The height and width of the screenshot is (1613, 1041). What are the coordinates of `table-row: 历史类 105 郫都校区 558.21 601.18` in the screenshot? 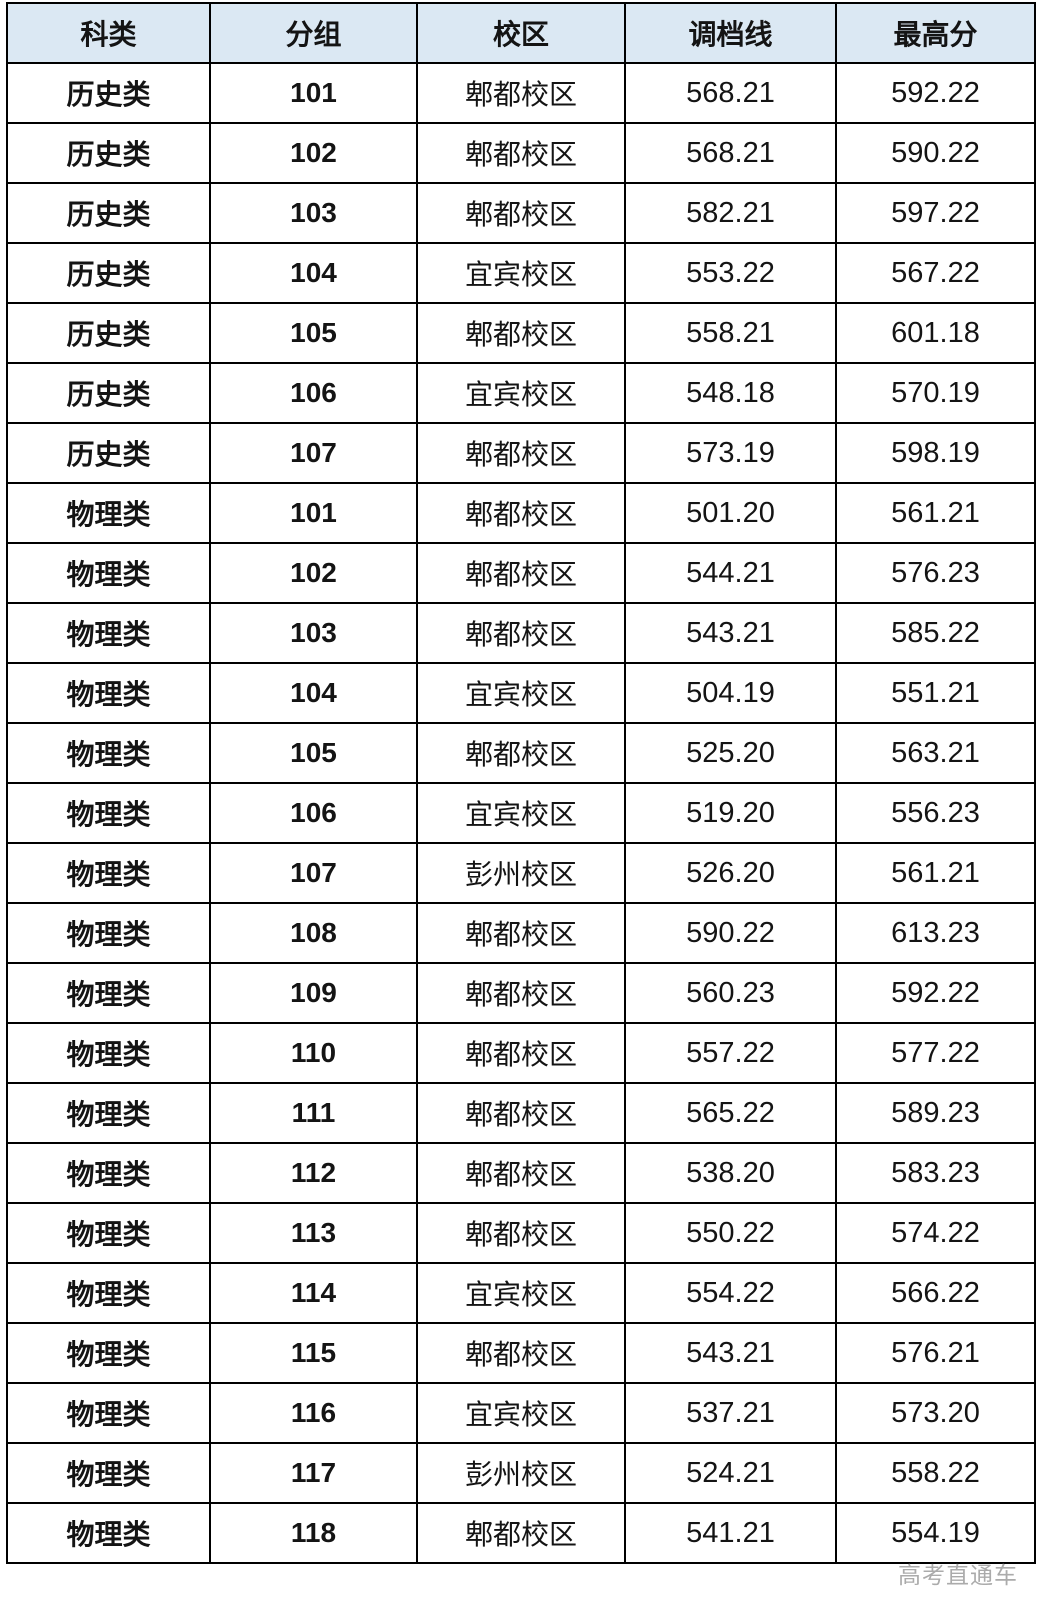 It's located at (521, 333).